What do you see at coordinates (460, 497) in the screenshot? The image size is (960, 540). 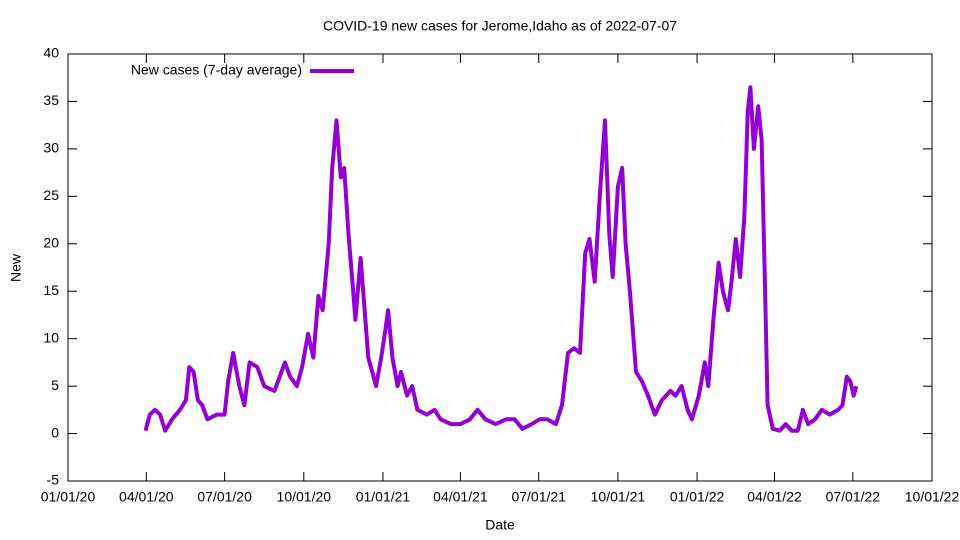 I see `x-tick-label: 04/01/21` at bounding box center [460, 497].